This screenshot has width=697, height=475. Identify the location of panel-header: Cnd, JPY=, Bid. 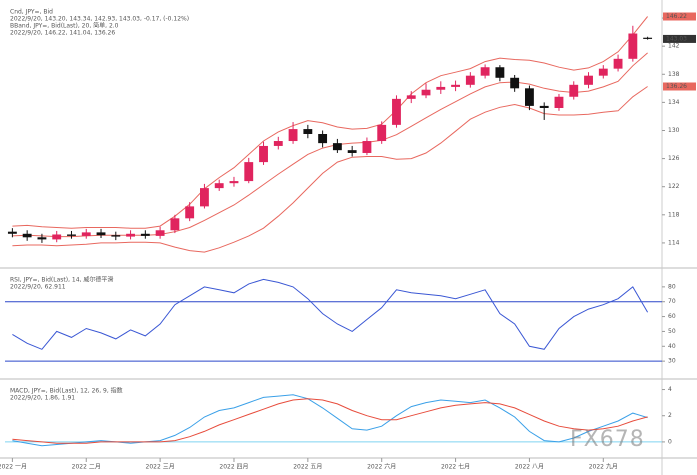
(31, 12).